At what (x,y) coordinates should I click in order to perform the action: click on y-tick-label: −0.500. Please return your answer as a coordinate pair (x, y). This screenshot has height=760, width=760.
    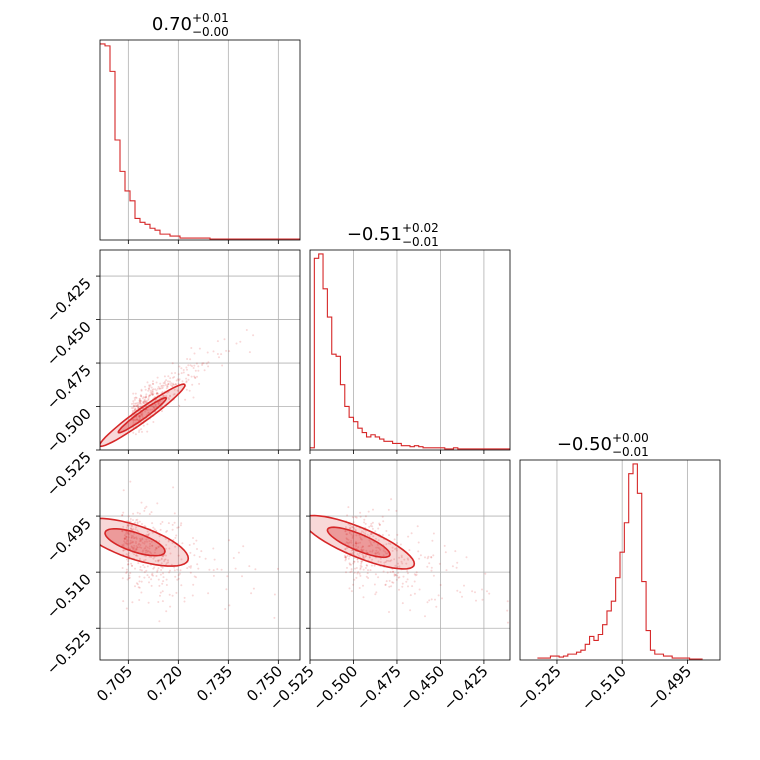
    Looking at the image, I should click on (69, 431).